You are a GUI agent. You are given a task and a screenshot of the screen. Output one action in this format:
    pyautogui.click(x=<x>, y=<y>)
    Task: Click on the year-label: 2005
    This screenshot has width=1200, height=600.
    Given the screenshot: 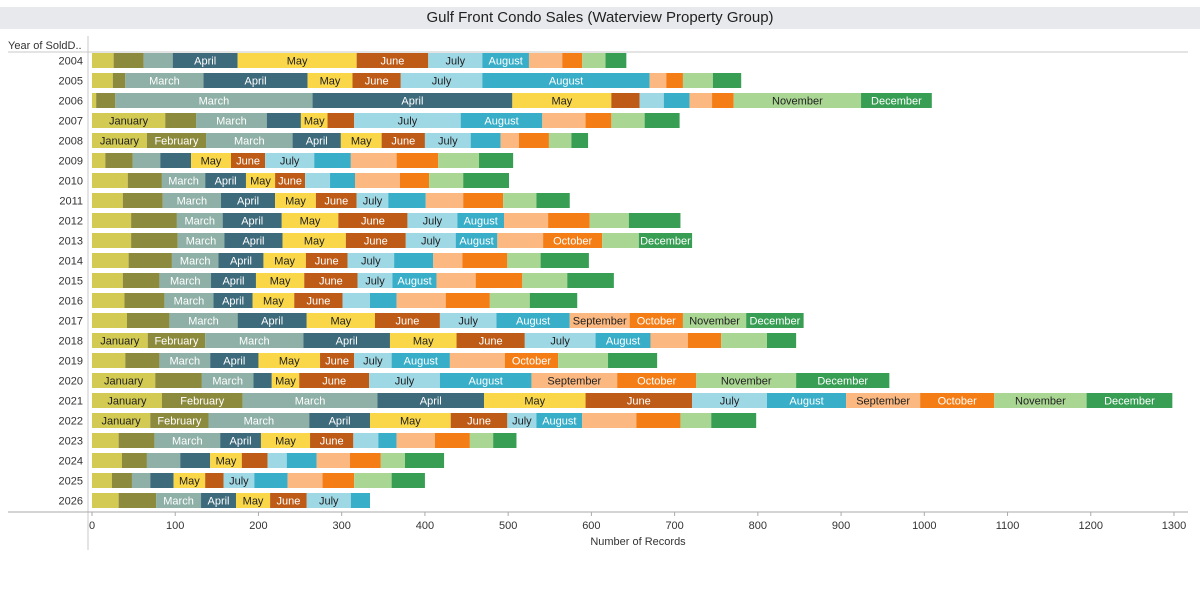 What is the action you would take?
    pyautogui.click(x=71, y=82)
    